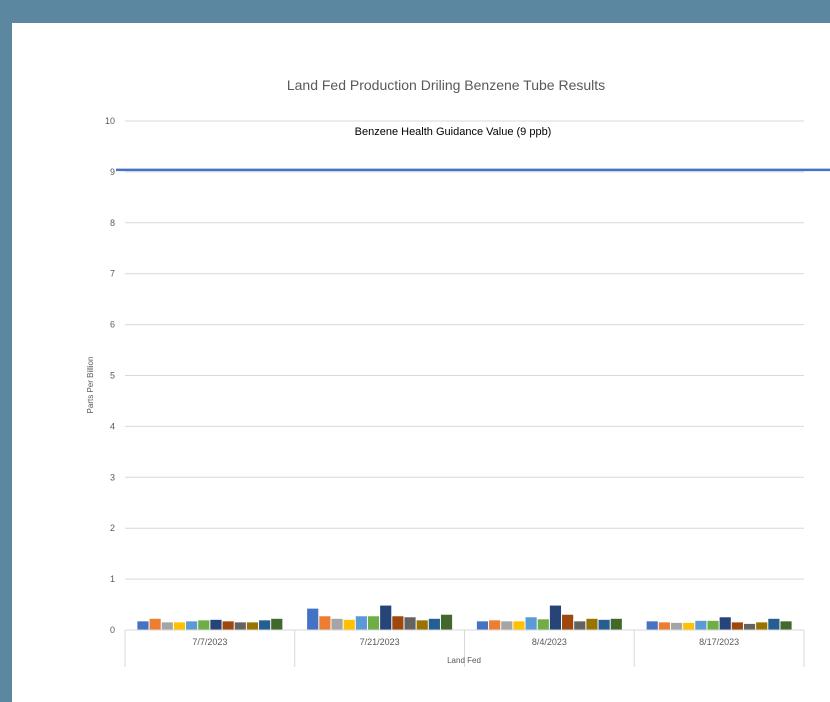  What do you see at coordinates (112, 223) in the screenshot?
I see `y-tick-label: 8` at bounding box center [112, 223].